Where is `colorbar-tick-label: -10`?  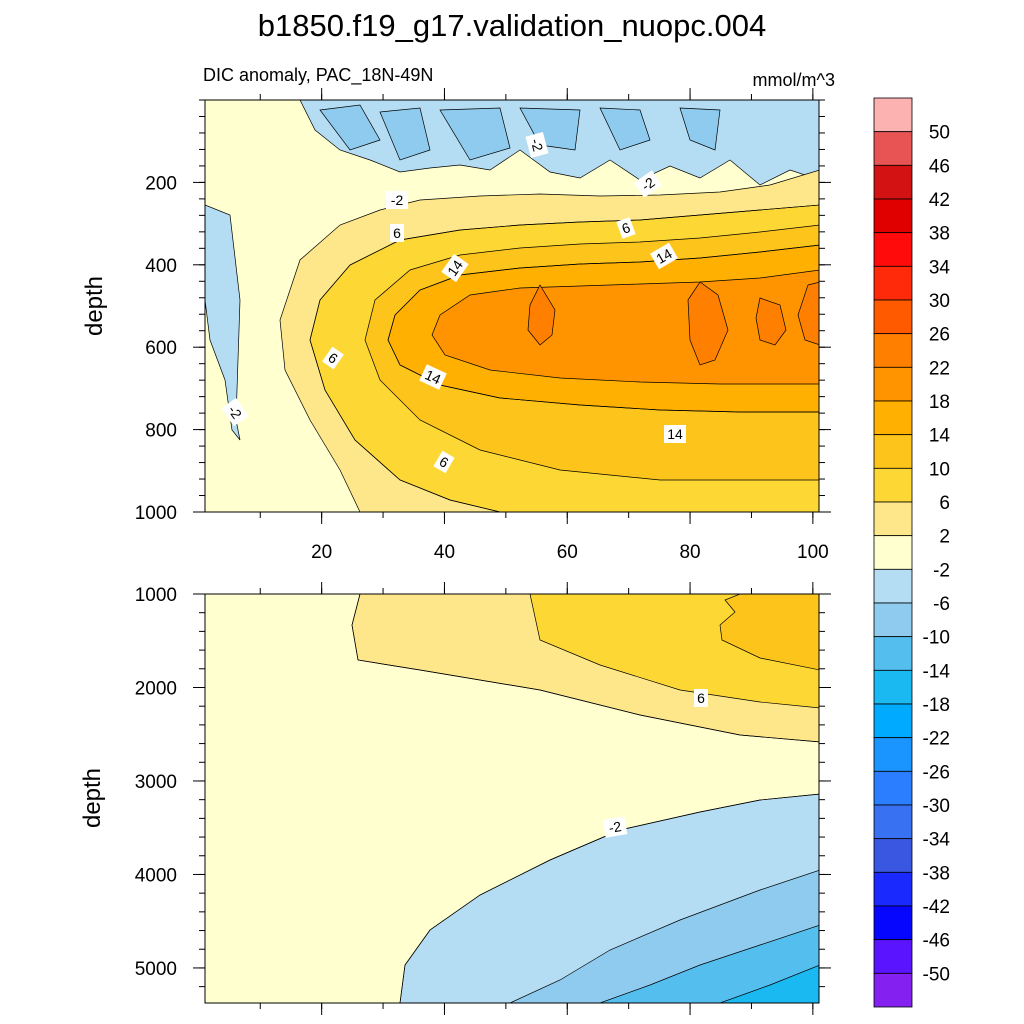 colorbar-tick-label: -10 is located at coordinates (936, 638).